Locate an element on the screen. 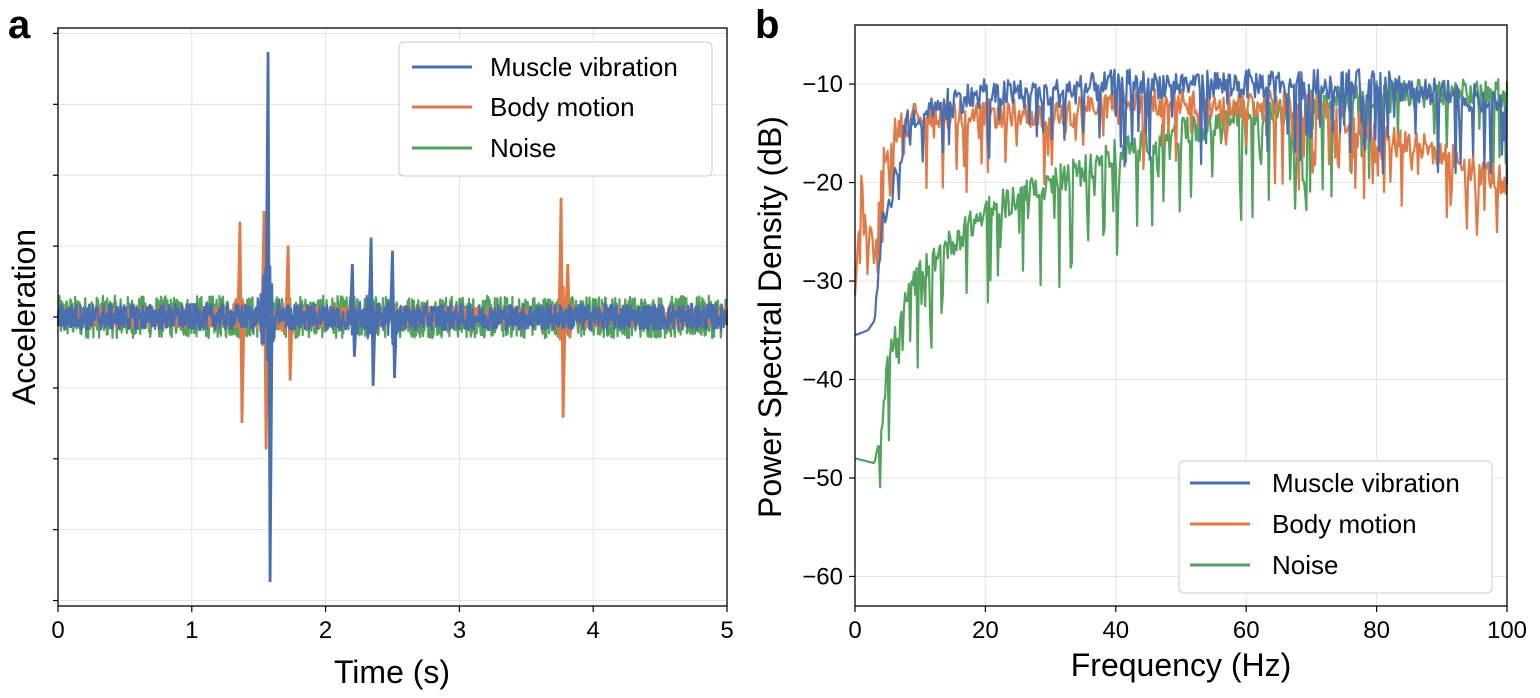  panel-b-ytick-label: −10 is located at coordinates (822, 84).